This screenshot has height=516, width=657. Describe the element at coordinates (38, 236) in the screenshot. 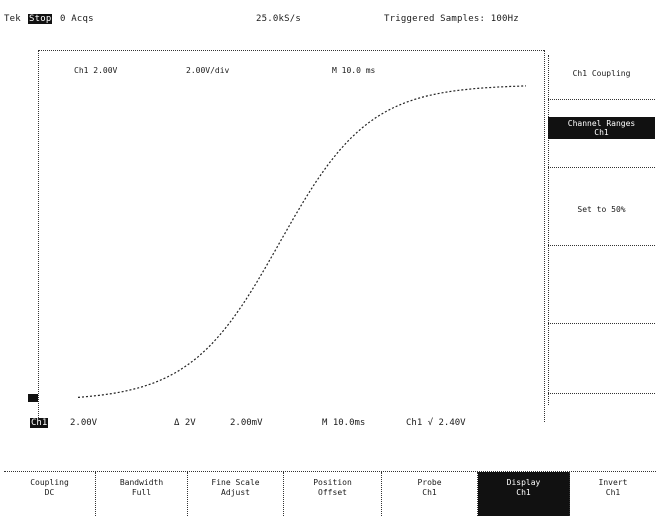

I see `screen-left-edge` at that location.